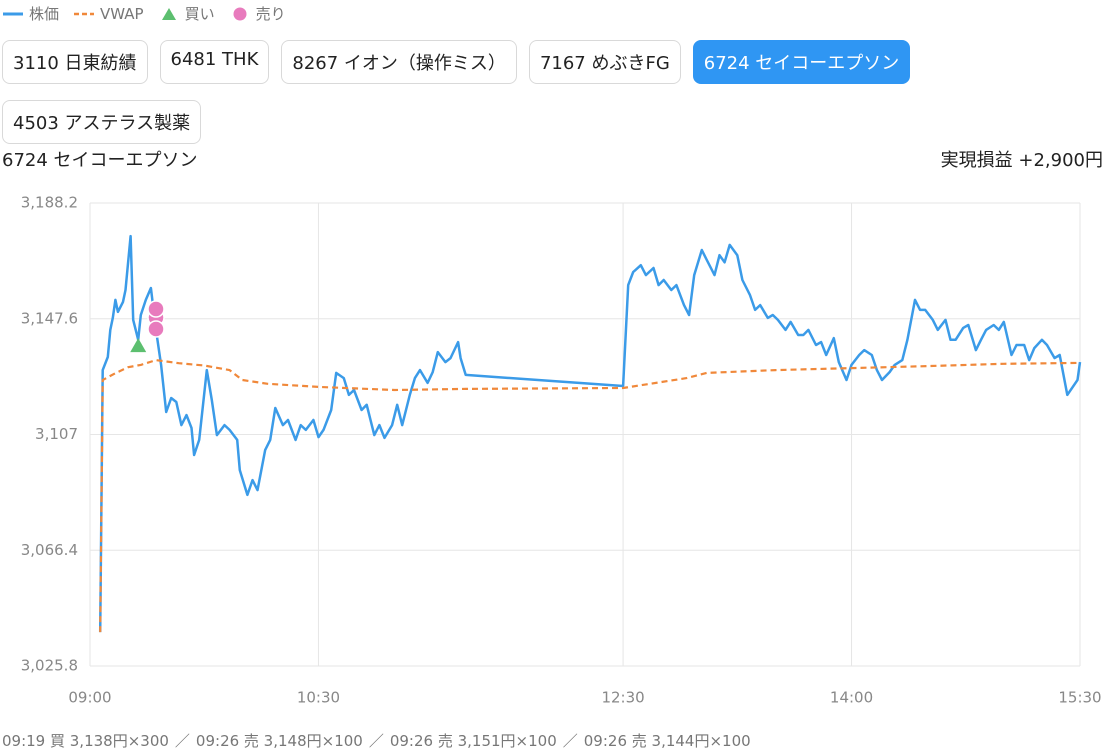  Describe the element at coordinates (976, 160) in the screenshot. I see `pnl-label: 実現損益` at that location.